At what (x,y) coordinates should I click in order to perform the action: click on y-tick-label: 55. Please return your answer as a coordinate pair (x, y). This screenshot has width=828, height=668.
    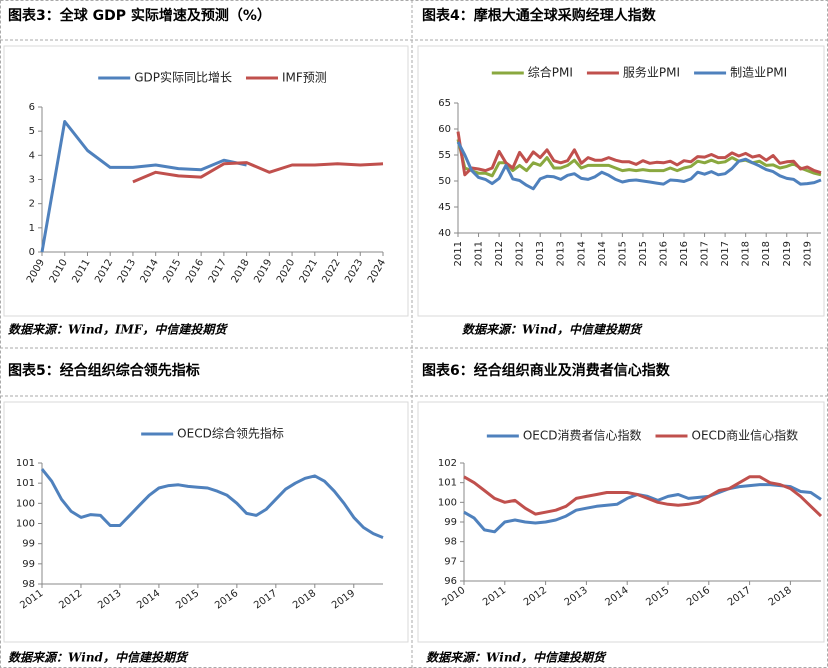
    Looking at the image, I should click on (444, 155).